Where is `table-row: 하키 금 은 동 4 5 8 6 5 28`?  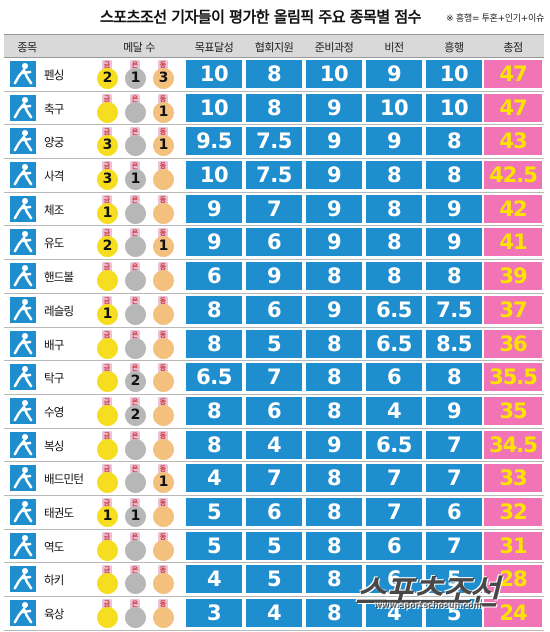
table-row: 하키 금 은 동 4 5 8 6 5 28 is located at coordinates (274, 580).